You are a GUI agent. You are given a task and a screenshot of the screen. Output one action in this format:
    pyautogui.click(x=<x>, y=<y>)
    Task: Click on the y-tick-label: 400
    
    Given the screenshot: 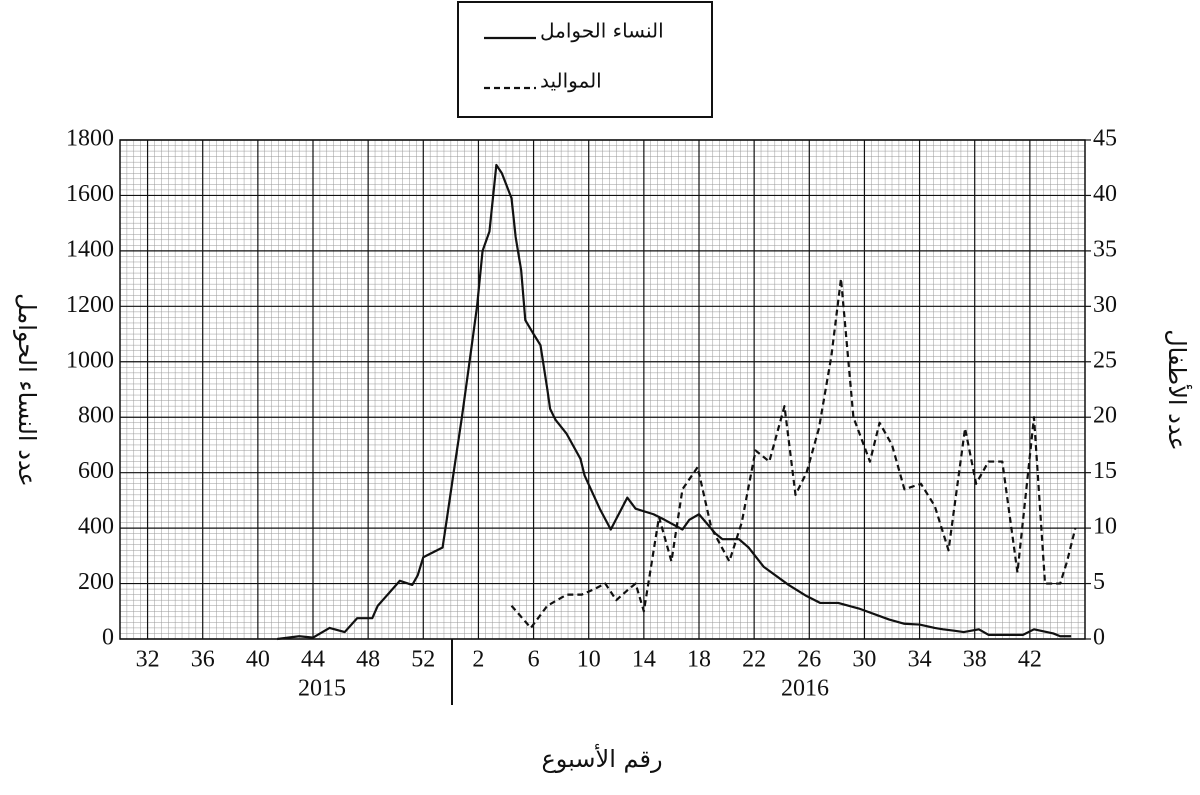 What is the action you would take?
    pyautogui.click(x=96, y=527)
    